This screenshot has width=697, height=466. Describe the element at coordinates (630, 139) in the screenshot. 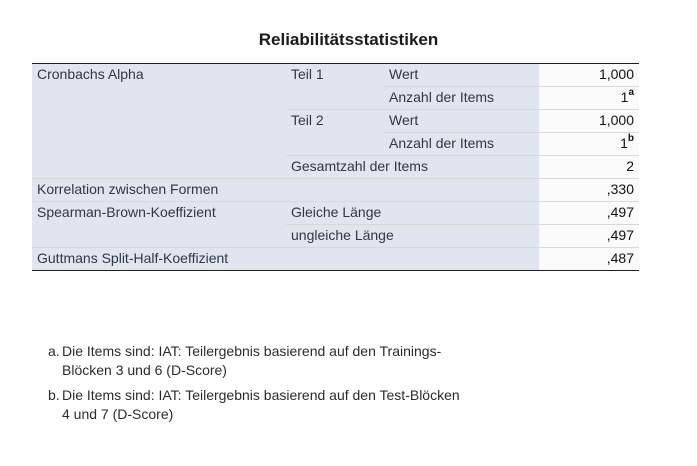

I see `footnote-marker: b` at that location.